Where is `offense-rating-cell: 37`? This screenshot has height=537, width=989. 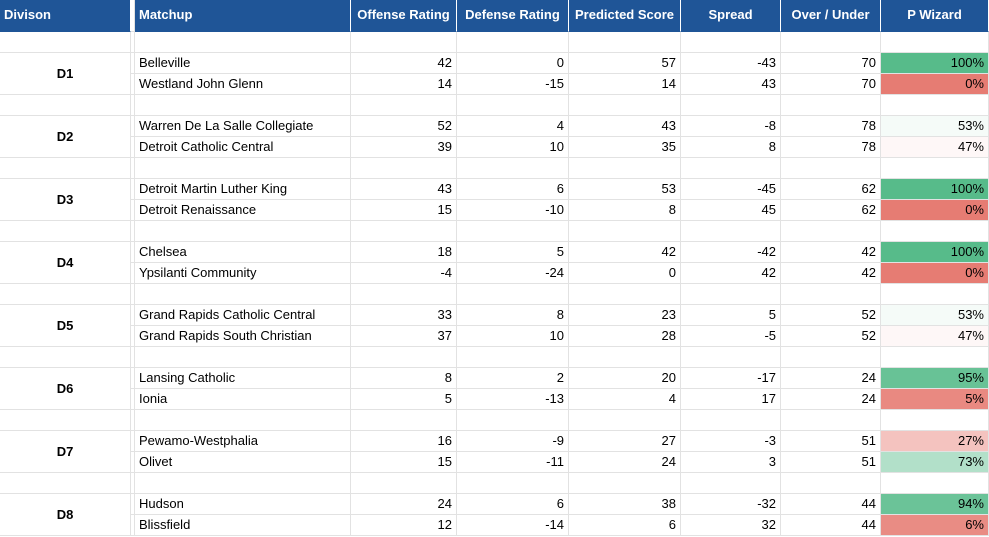 offense-rating-cell: 37 is located at coordinates (404, 336).